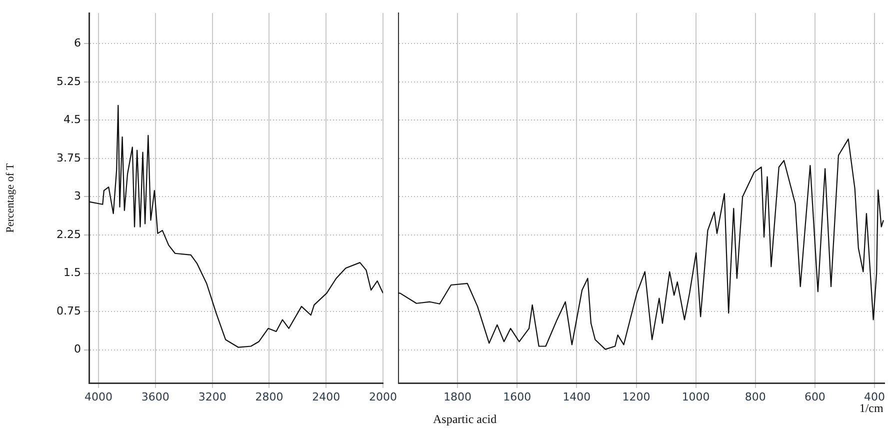 This screenshot has height=430, width=888. Describe the element at coordinates (815, 397) in the screenshot. I see `x-tick-label: 600` at that location.